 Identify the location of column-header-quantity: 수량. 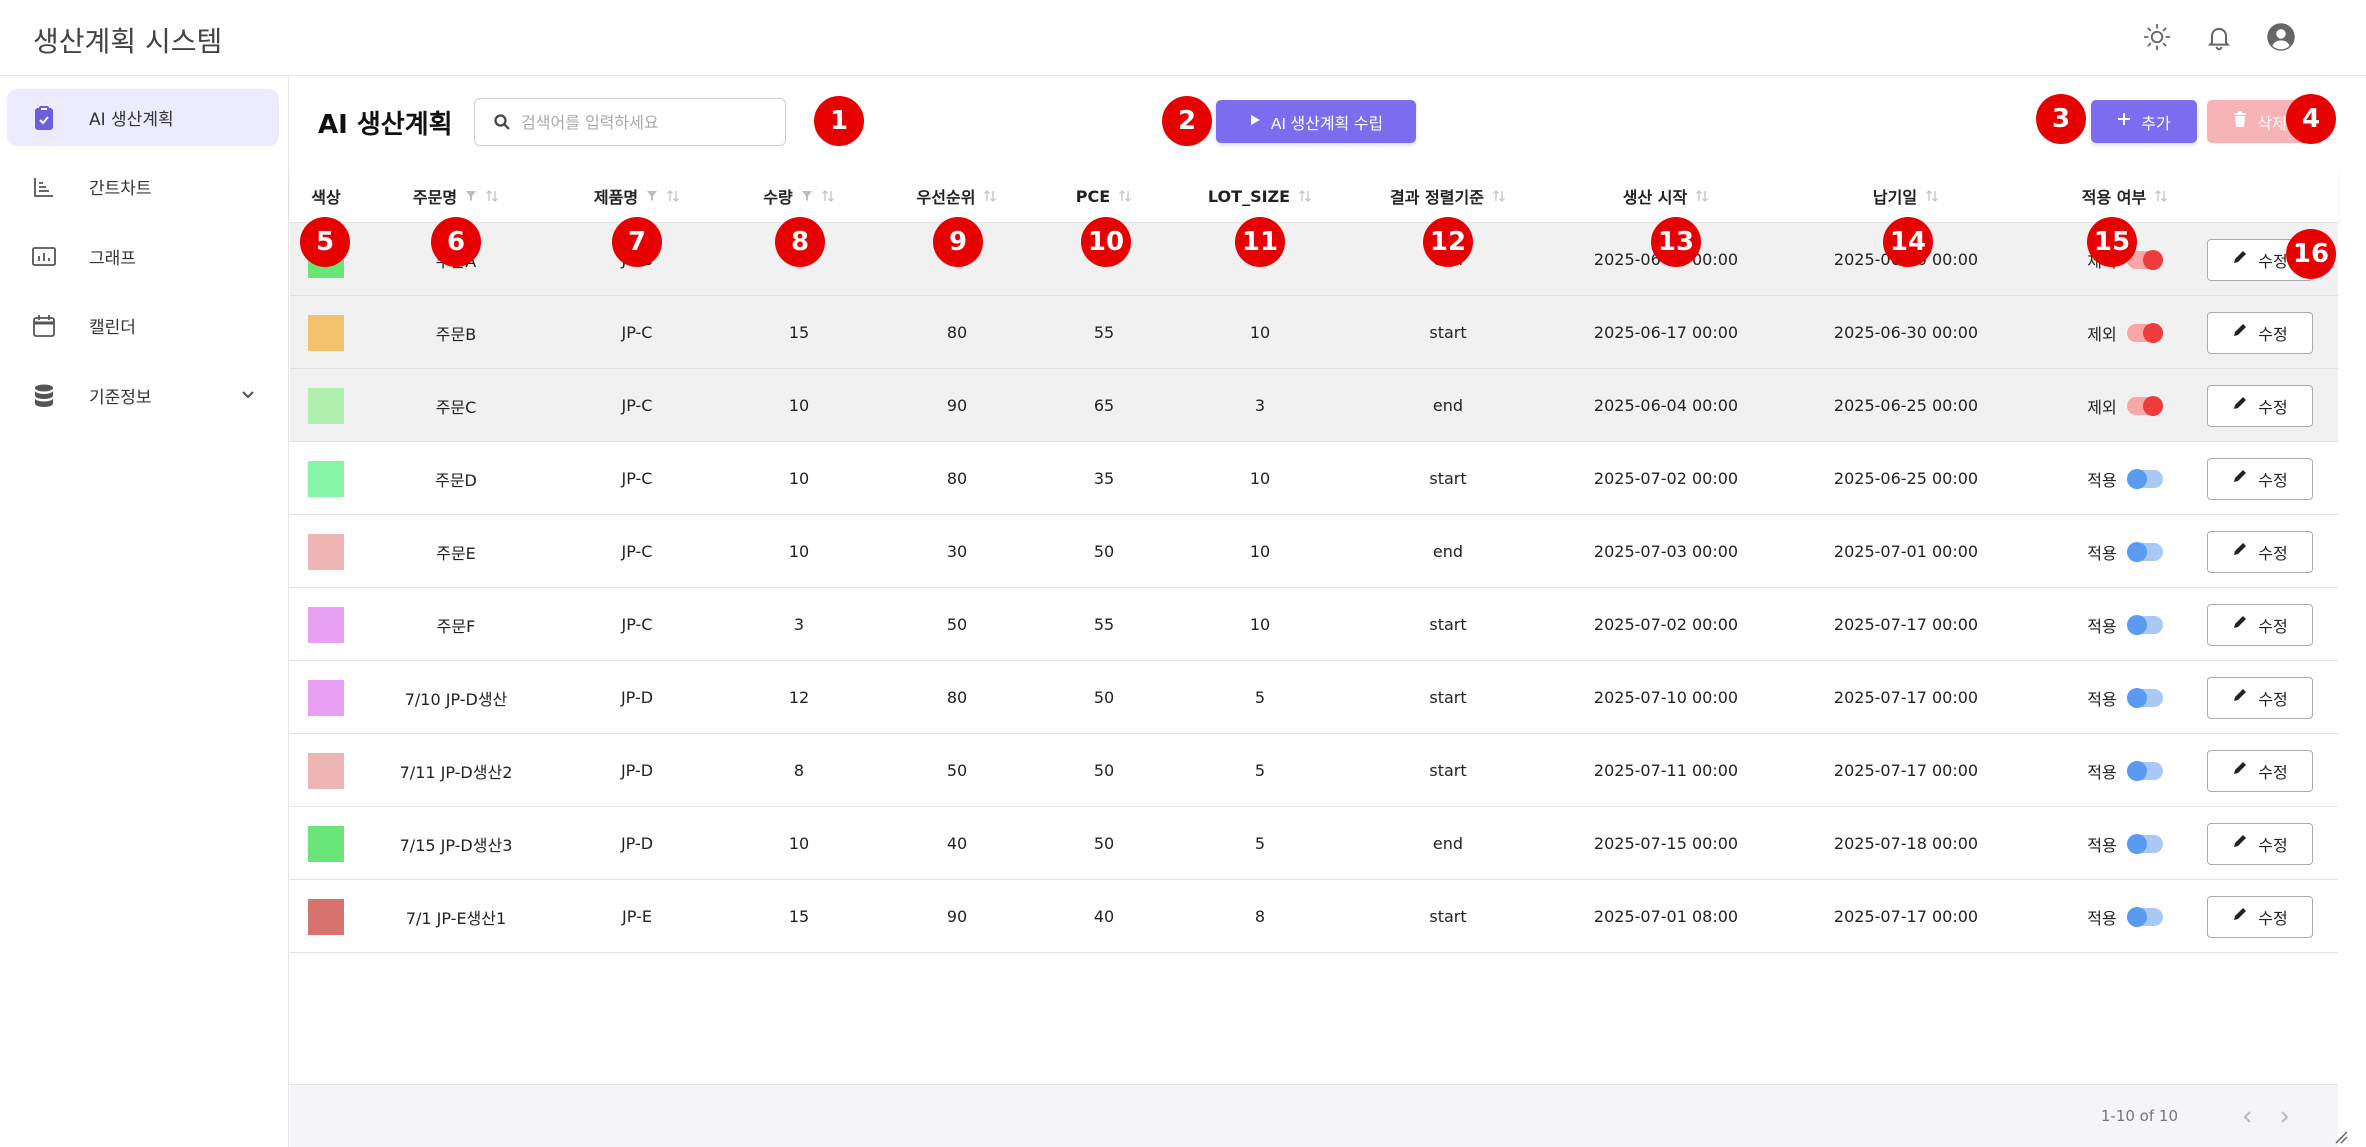
(799, 196).